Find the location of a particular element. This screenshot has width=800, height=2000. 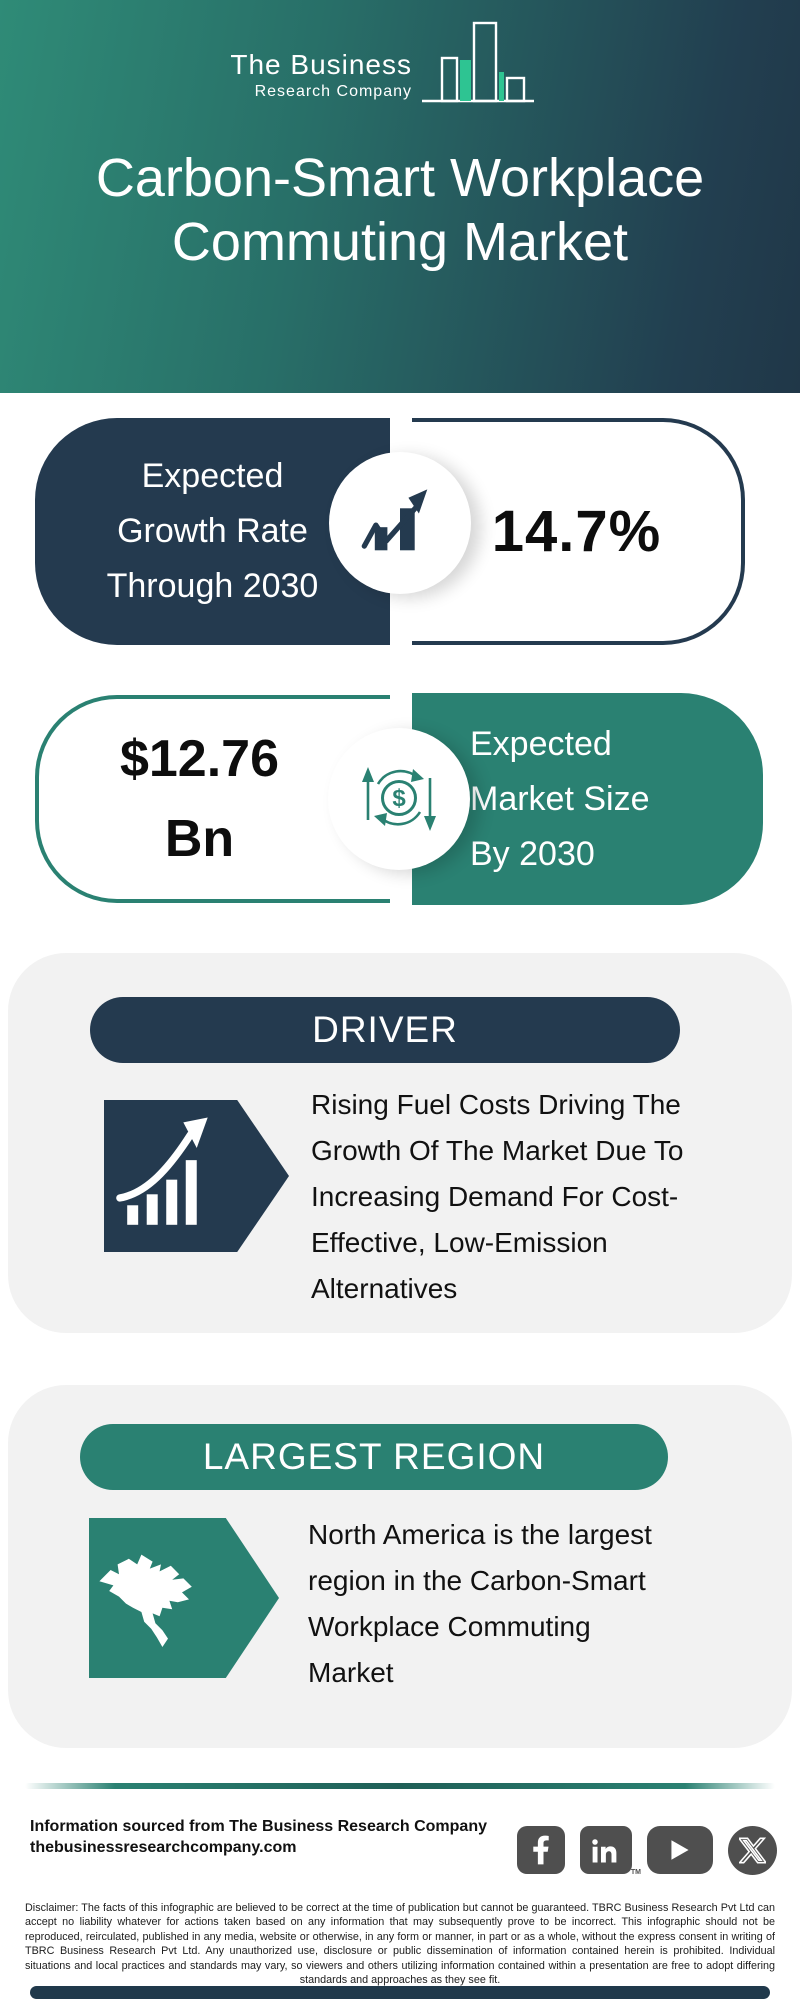

driver-heading: DRIVER is located at coordinates (385, 1029).